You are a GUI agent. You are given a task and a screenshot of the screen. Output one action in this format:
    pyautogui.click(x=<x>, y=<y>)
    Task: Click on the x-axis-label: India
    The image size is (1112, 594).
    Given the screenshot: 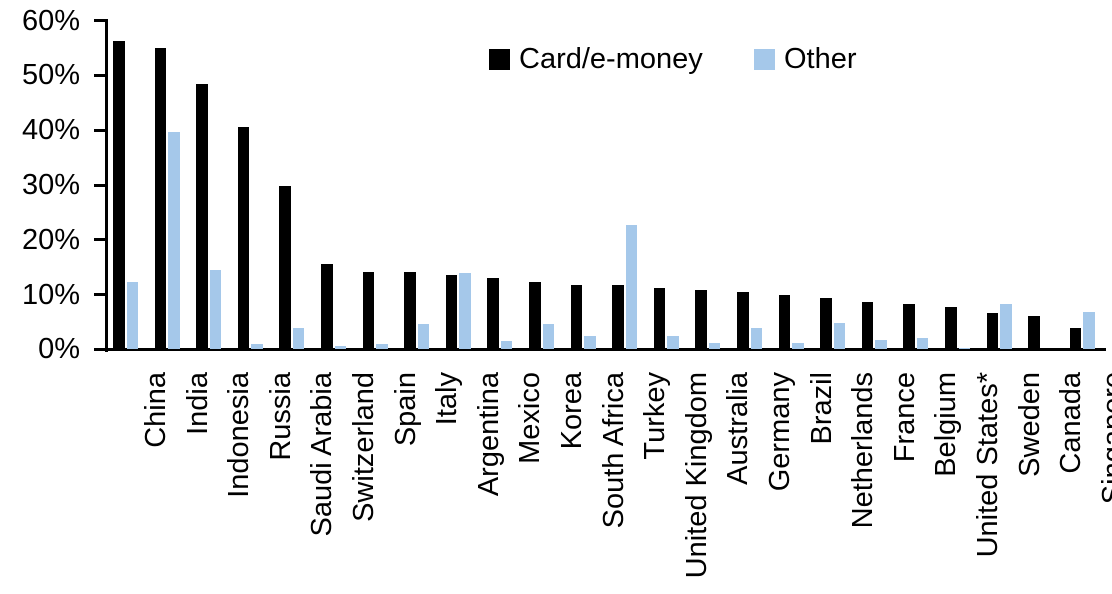 What is the action you would take?
    pyautogui.click(x=197, y=403)
    